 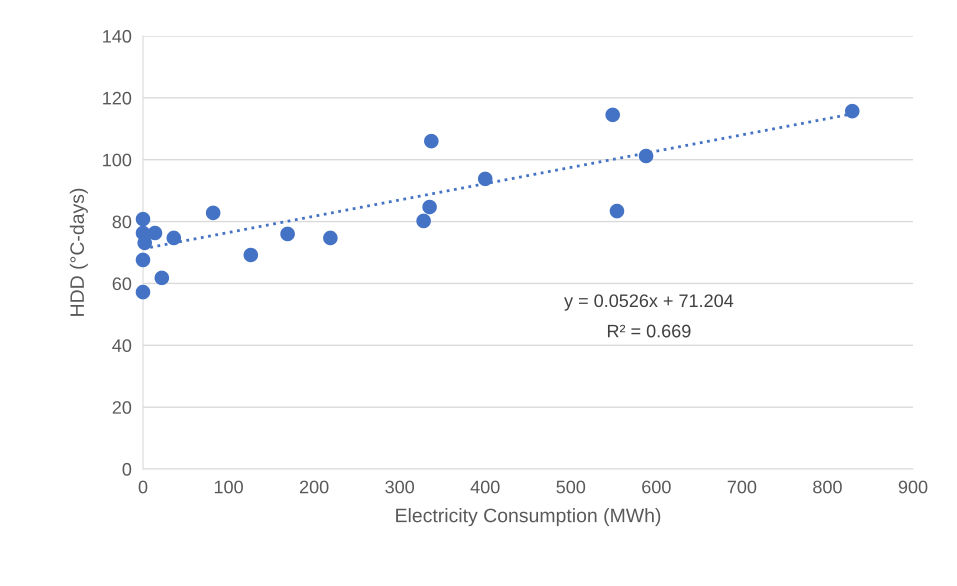 I want to click on annotation: y = 0.0526x + 71.204, so click(x=649, y=302).